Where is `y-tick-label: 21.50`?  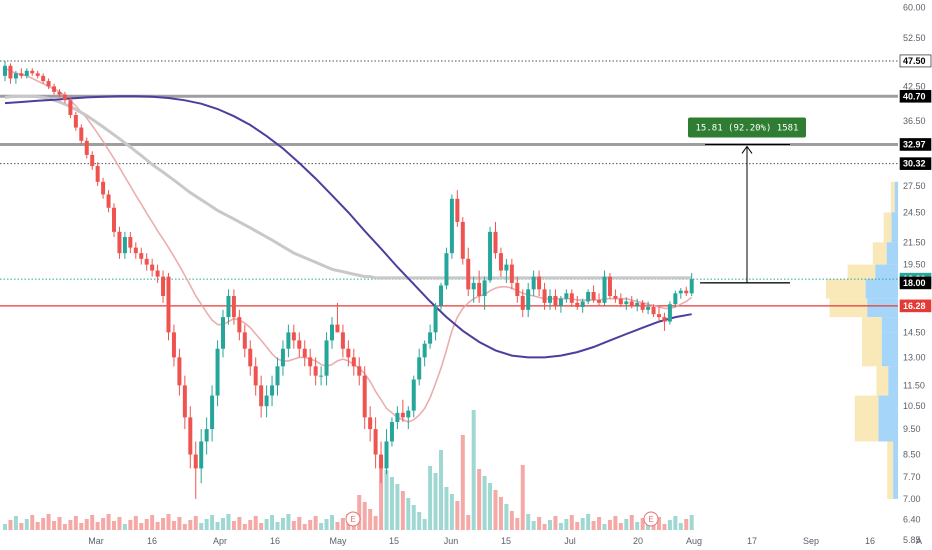
y-tick-label: 21.50 is located at coordinates (914, 242).